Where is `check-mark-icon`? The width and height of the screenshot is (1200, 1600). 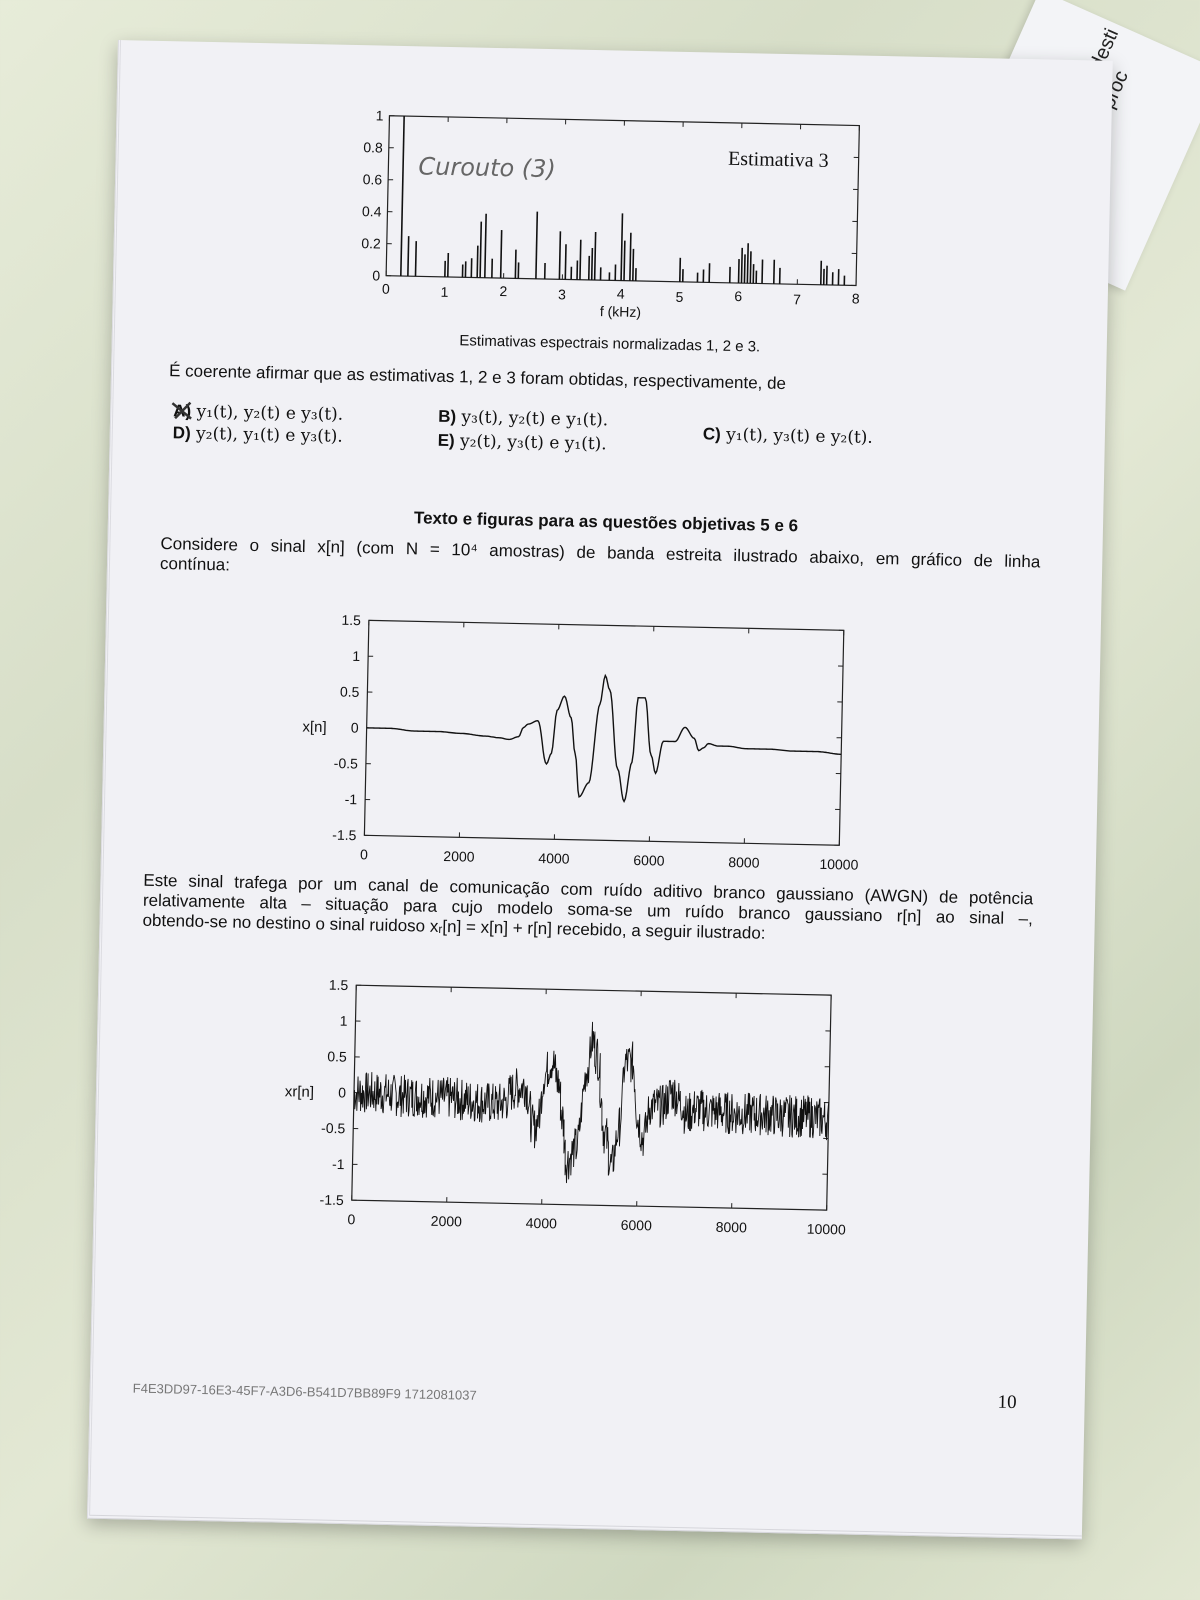 check-mark-icon is located at coordinates (181, 410).